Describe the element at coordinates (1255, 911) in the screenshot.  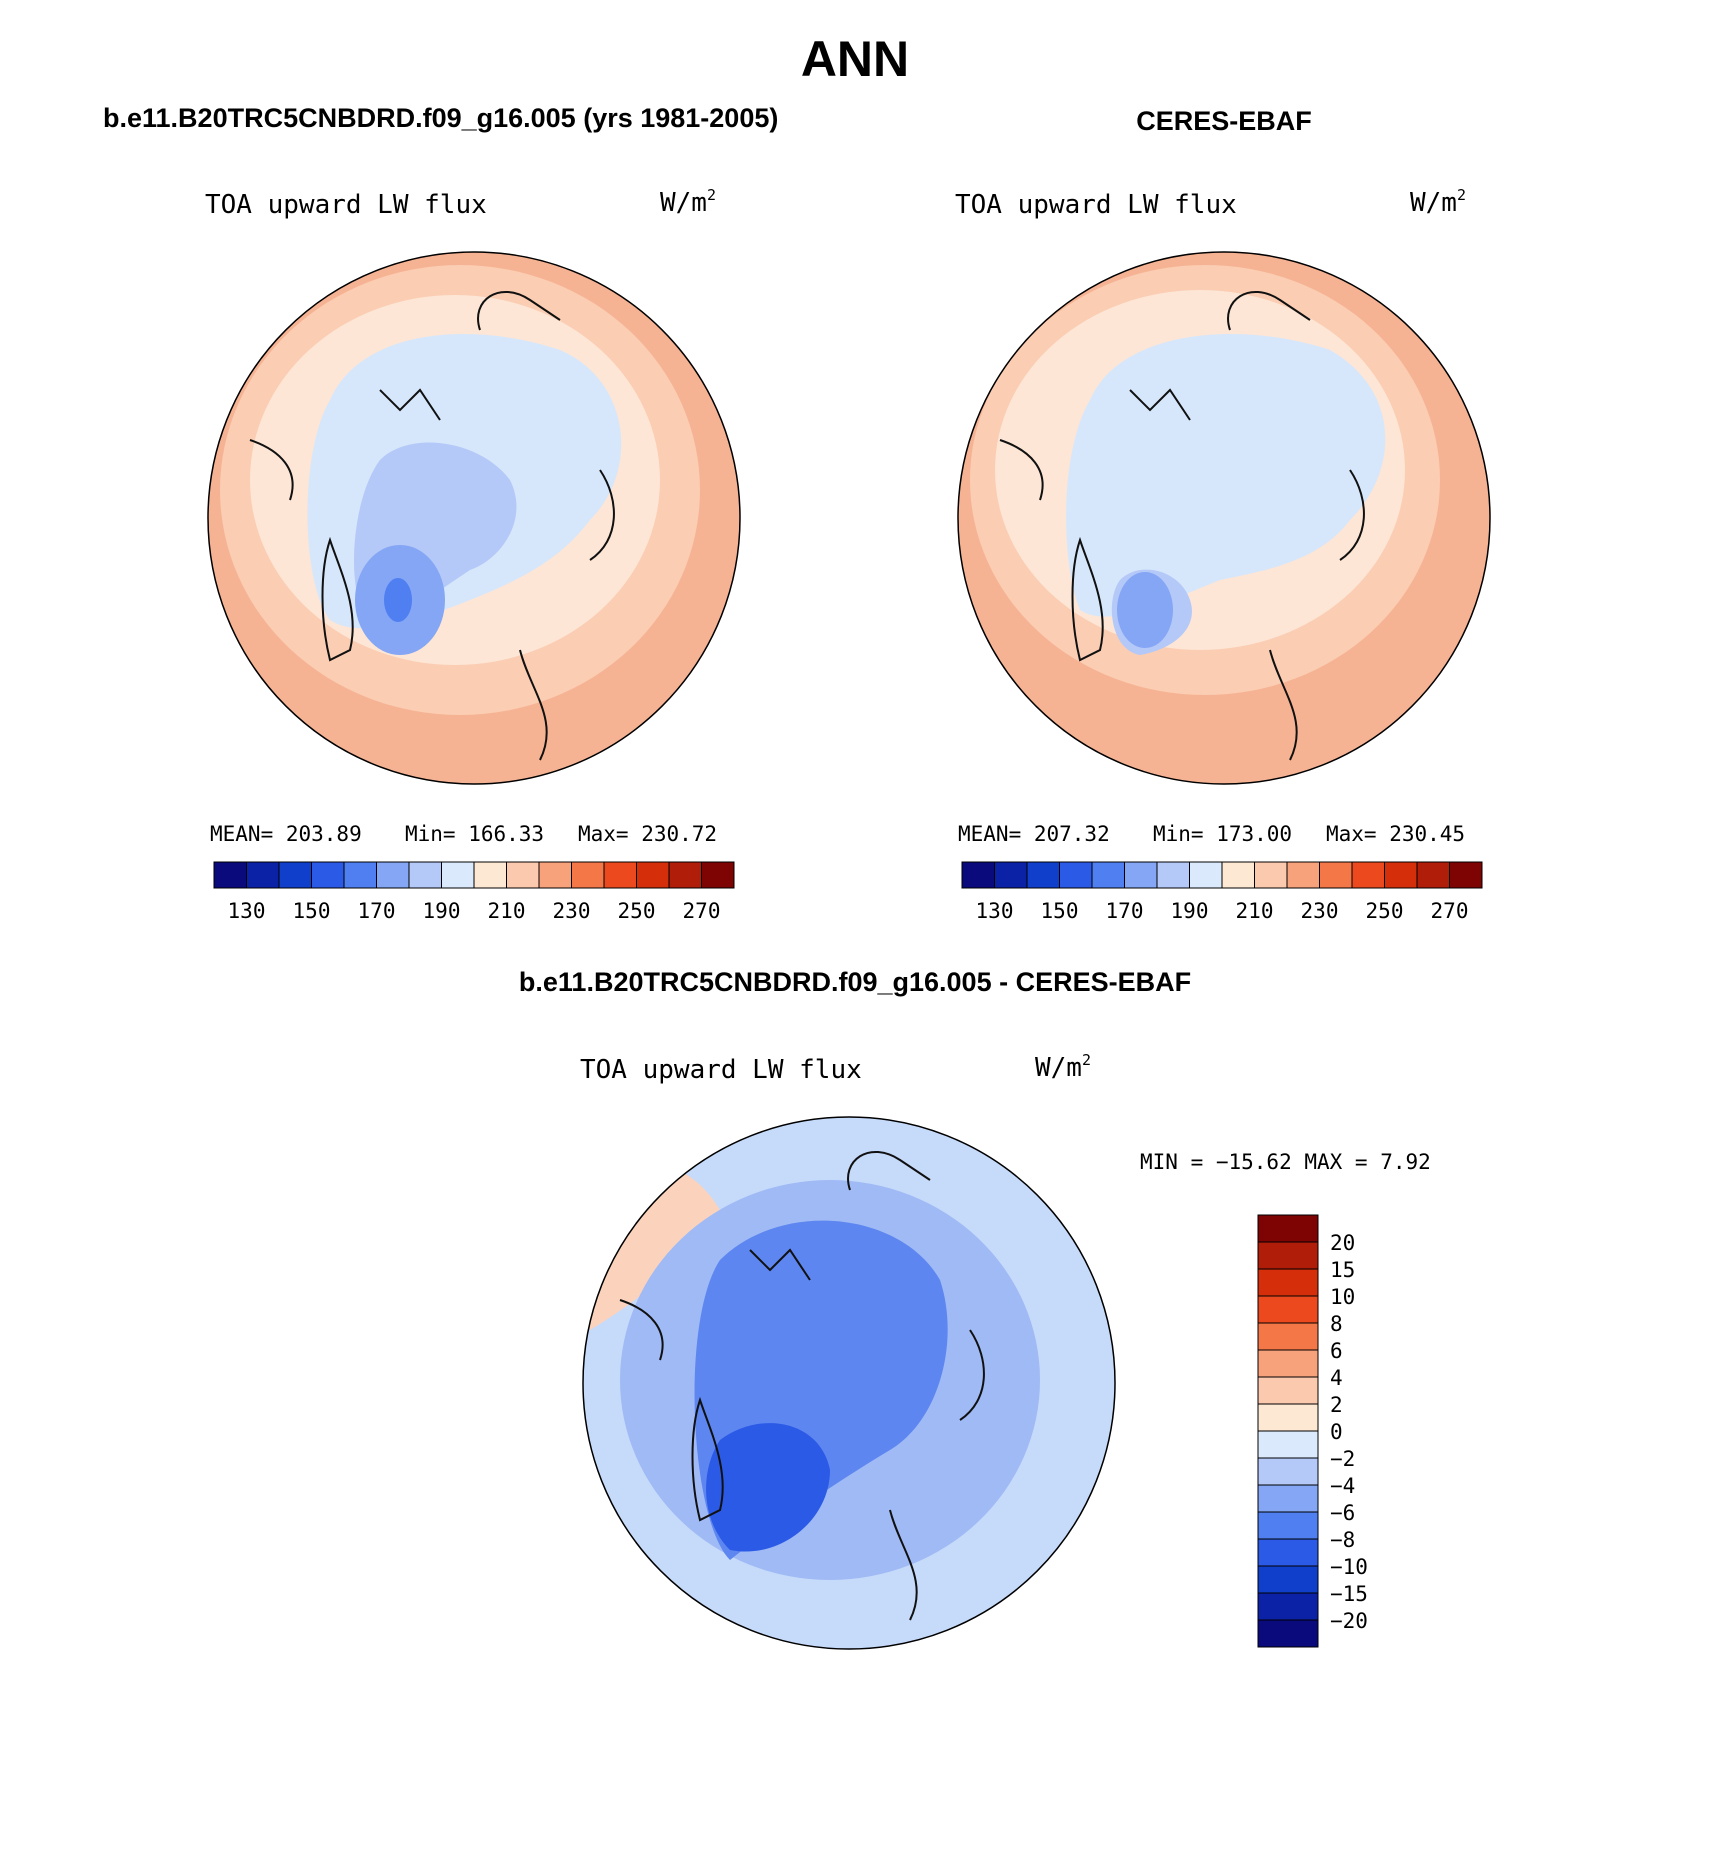
I see `colorbar-obs-label: 210` at that location.